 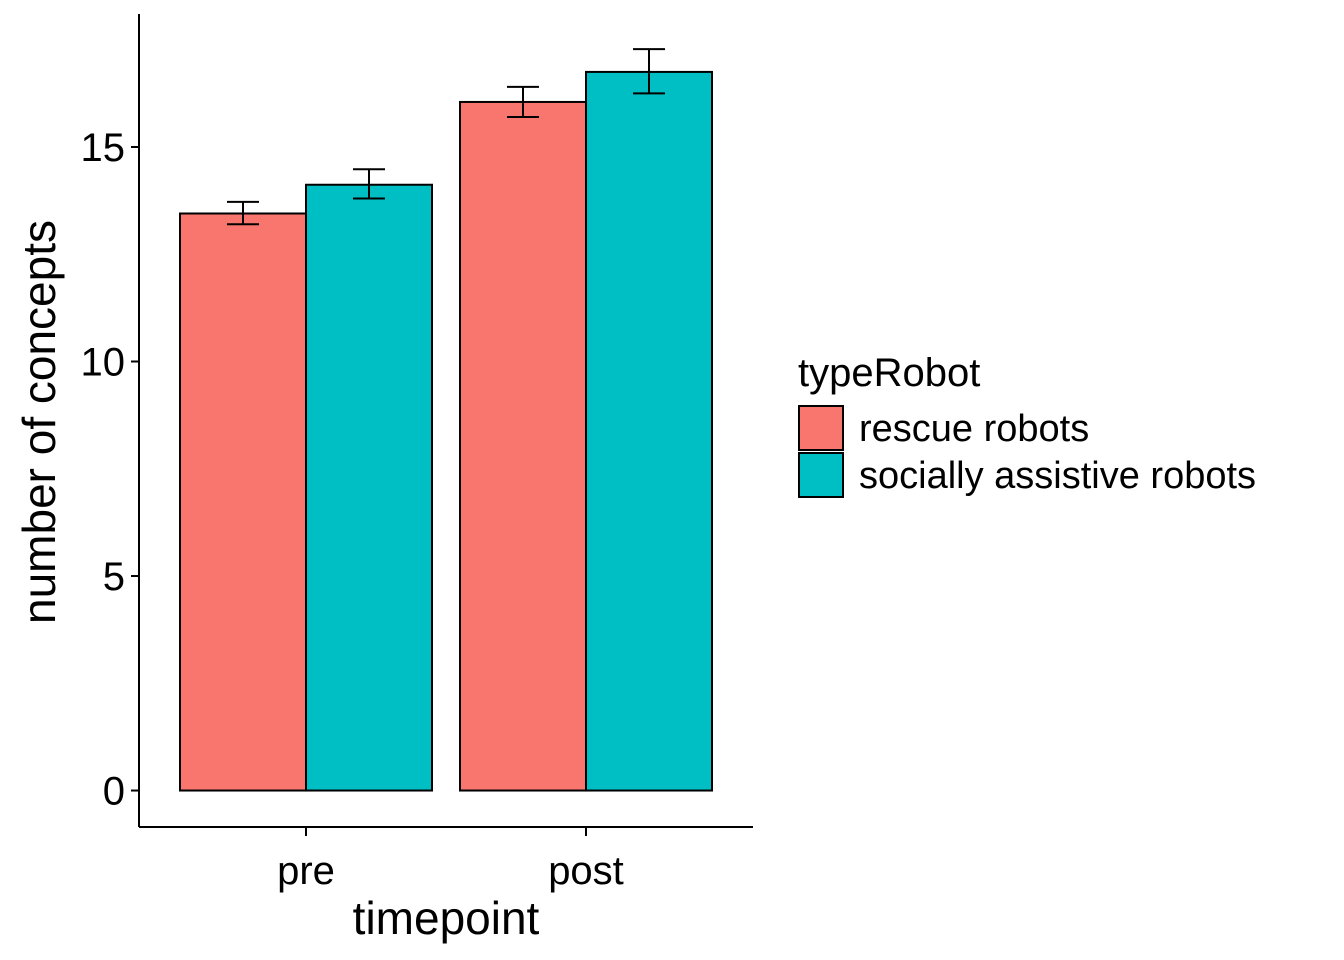 What do you see at coordinates (974, 429) in the screenshot?
I see `legend-label: rescue robots` at bounding box center [974, 429].